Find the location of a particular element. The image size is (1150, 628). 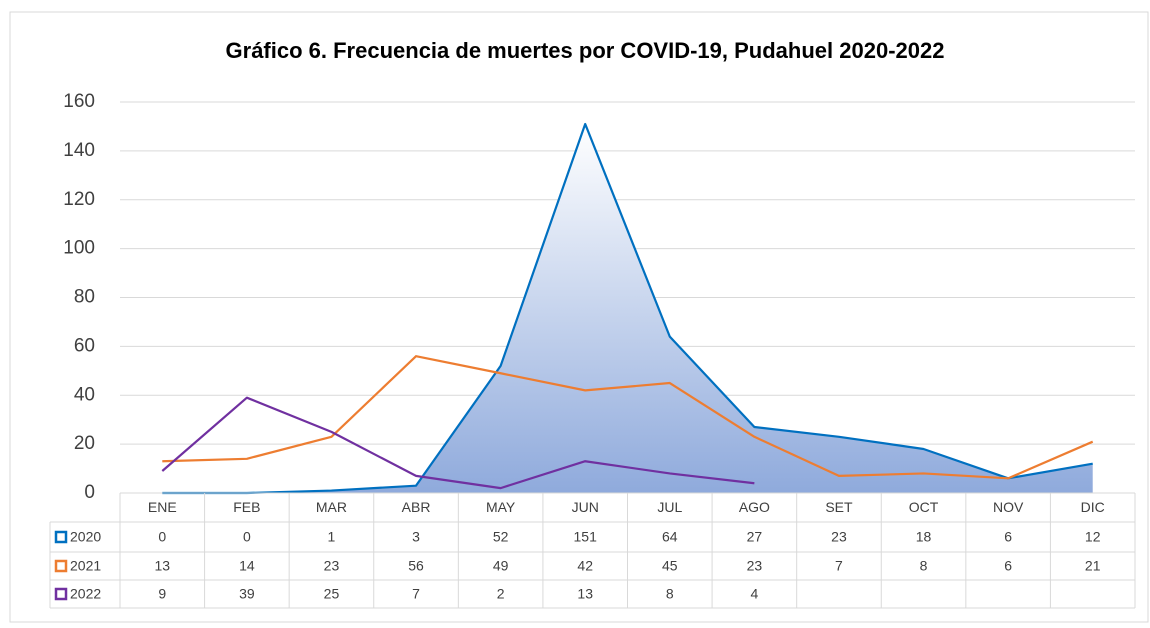

table-cell: 45 is located at coordinates (670, 566).